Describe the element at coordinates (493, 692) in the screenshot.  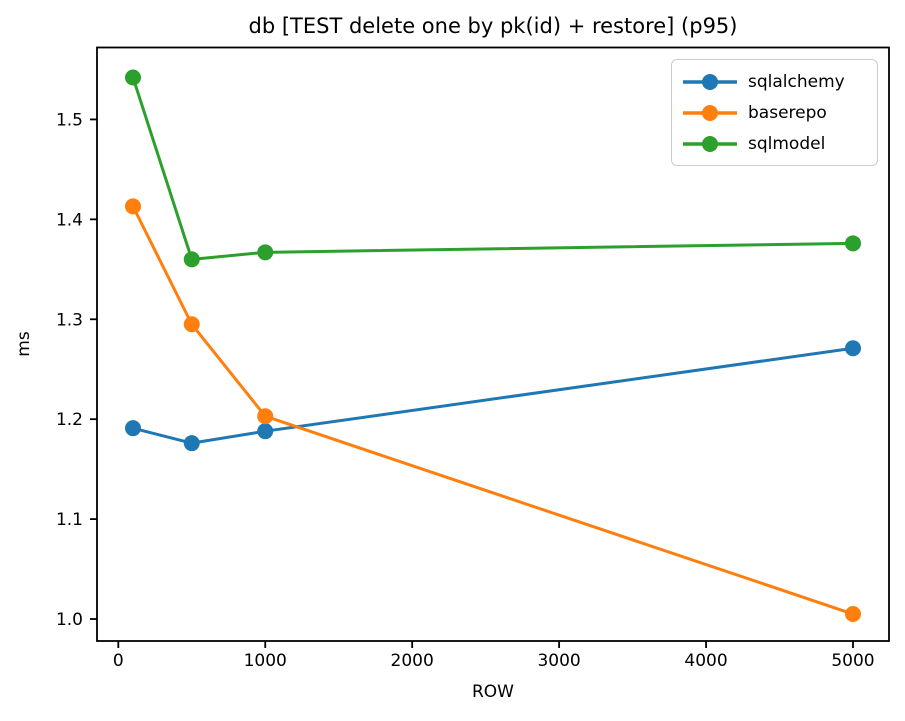
I see `x-axis-label: ROW` at that location.